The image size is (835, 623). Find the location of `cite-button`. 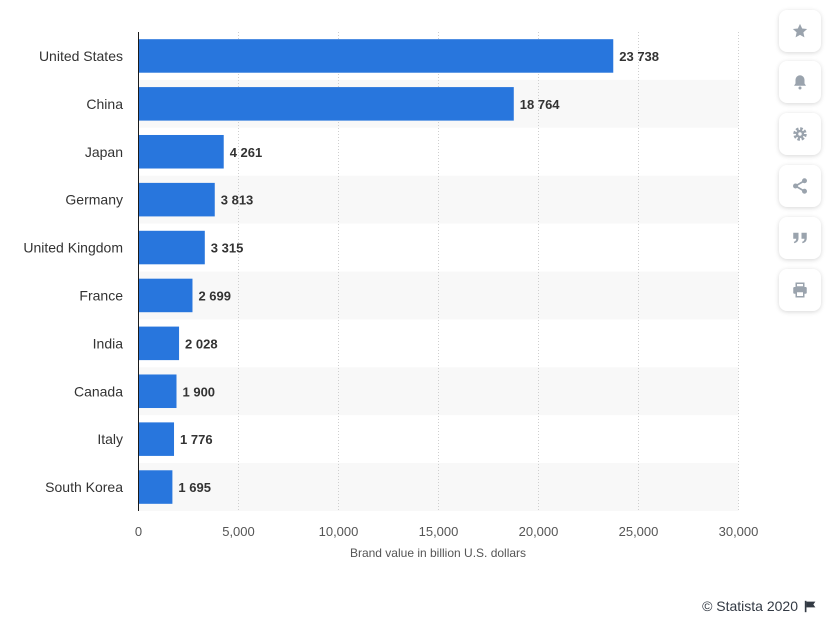

cite-button is located at coordinates (800, 238).